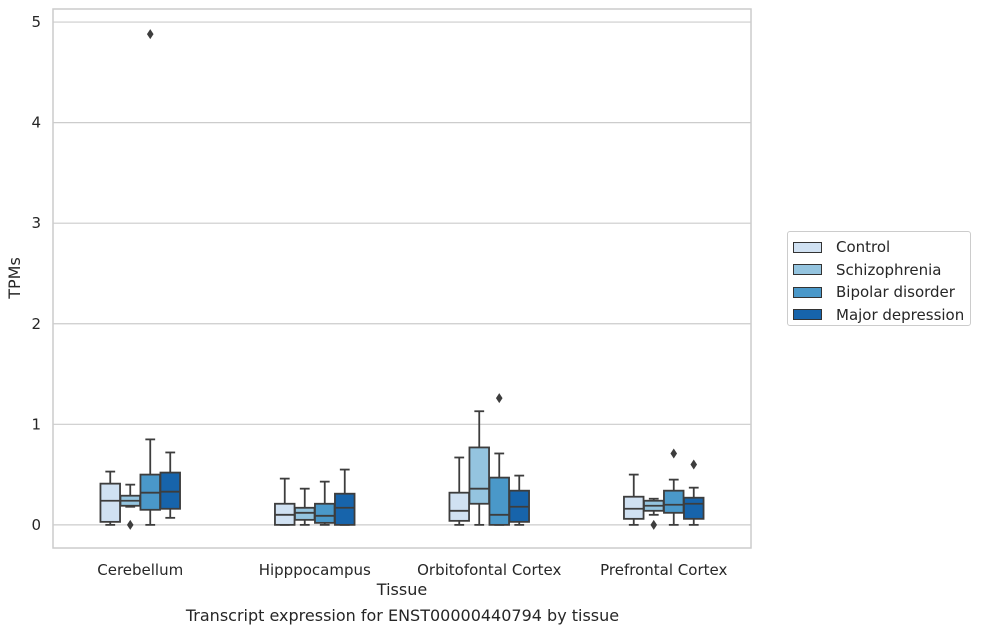  Describe the element at coordinates (807, 247) in the screenshot. I see `legend-swatch-control` at that location.